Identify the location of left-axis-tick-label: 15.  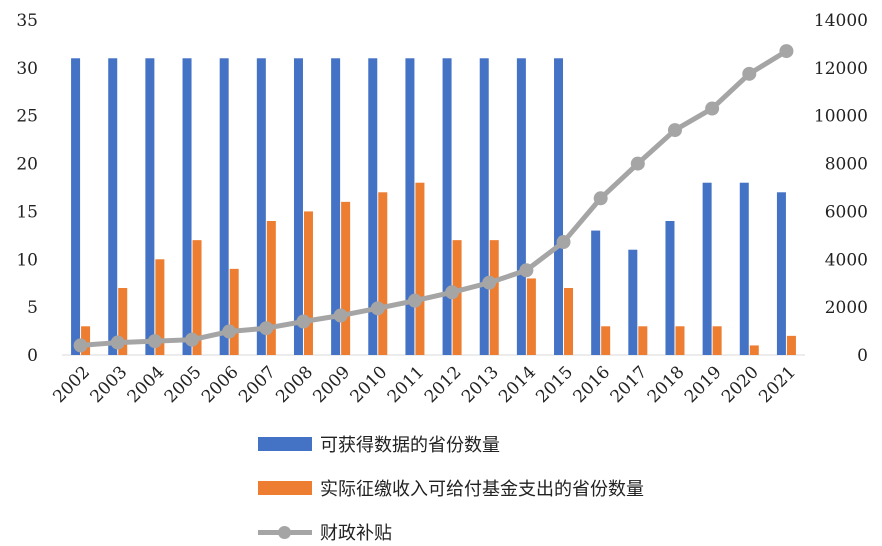
(27, 212).